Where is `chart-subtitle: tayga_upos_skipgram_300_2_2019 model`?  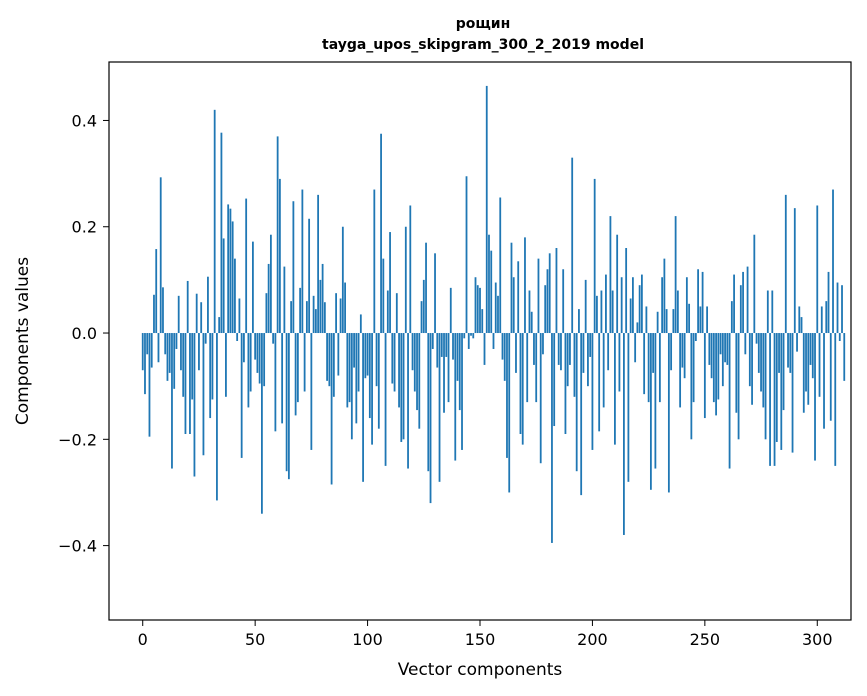 chart-subtitle: tayga_upos_skipgram_300_2_2019 model is located at coordinates (483, 45).